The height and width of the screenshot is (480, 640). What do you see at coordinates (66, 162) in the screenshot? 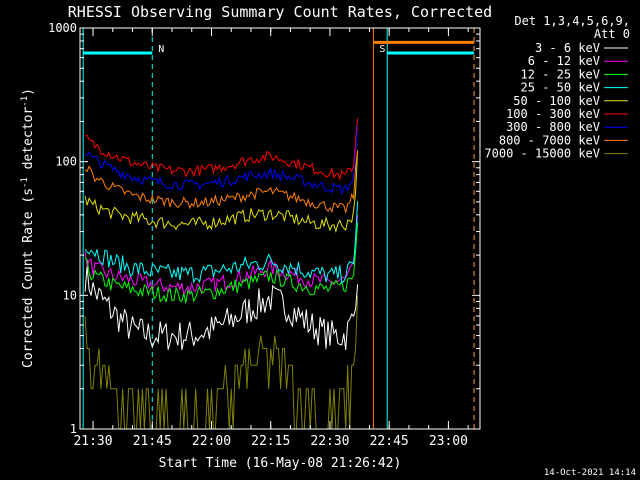
I see `y-tick-label: 100` at bounding box center [66, 162].